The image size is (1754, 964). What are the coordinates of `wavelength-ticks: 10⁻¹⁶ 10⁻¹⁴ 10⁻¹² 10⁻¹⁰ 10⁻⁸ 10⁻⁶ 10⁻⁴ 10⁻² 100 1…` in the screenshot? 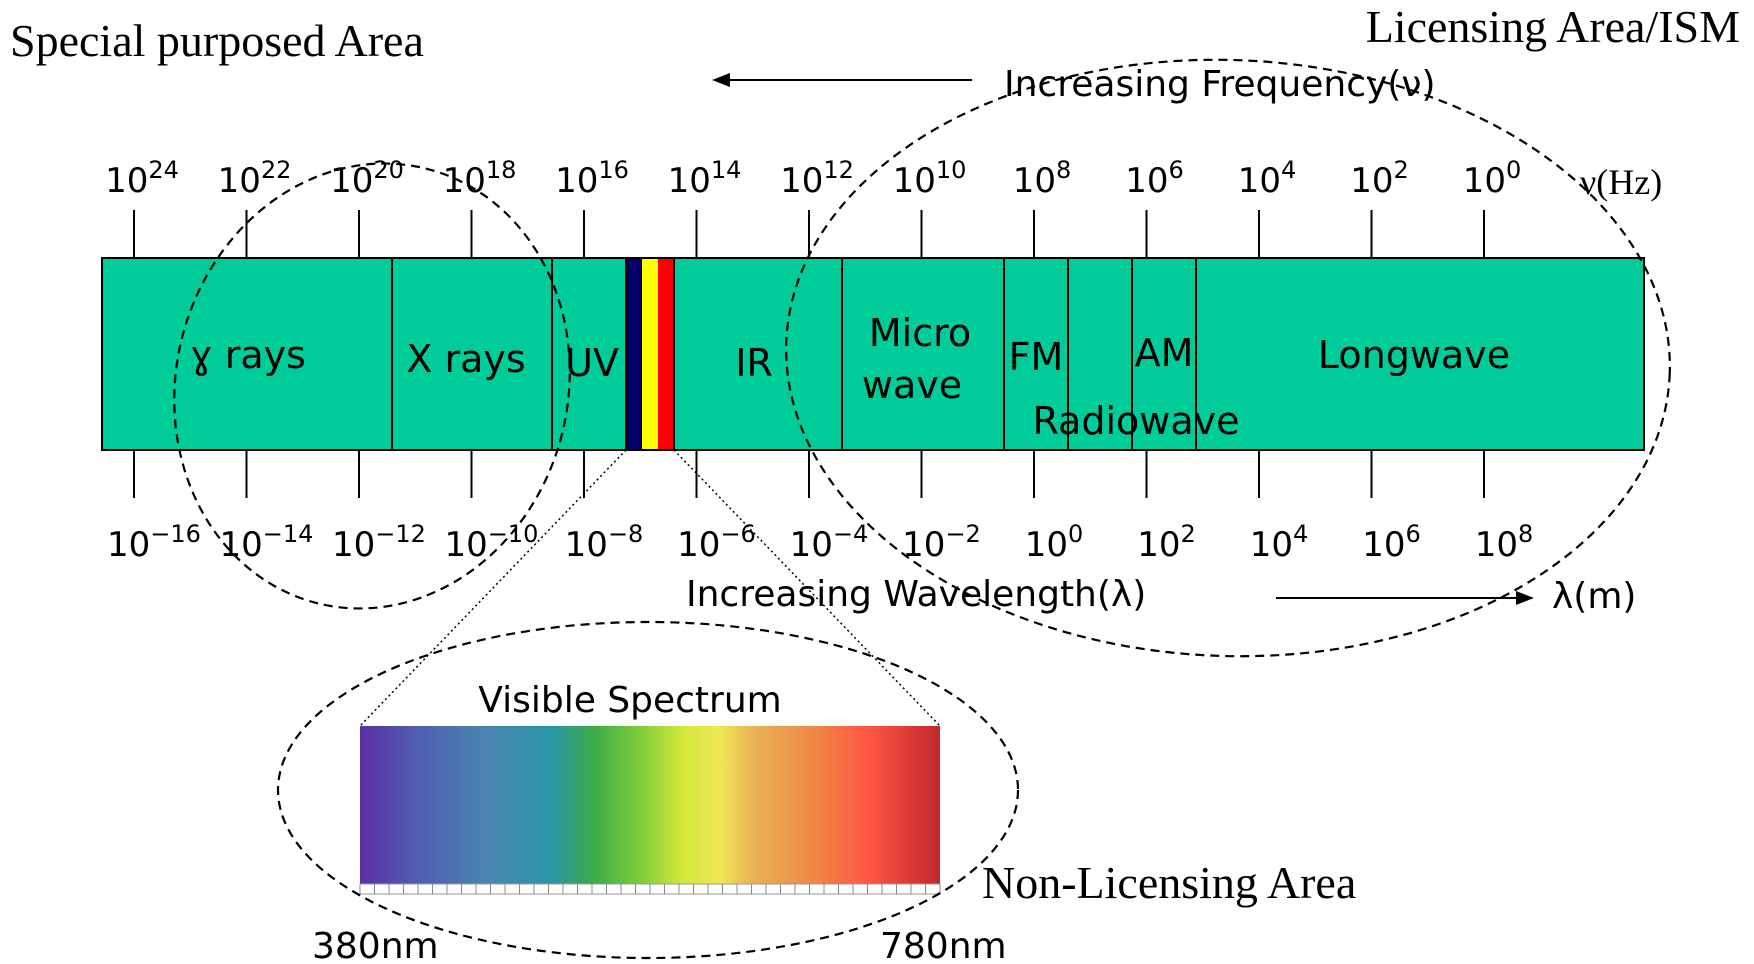 It's located at (820, 507).